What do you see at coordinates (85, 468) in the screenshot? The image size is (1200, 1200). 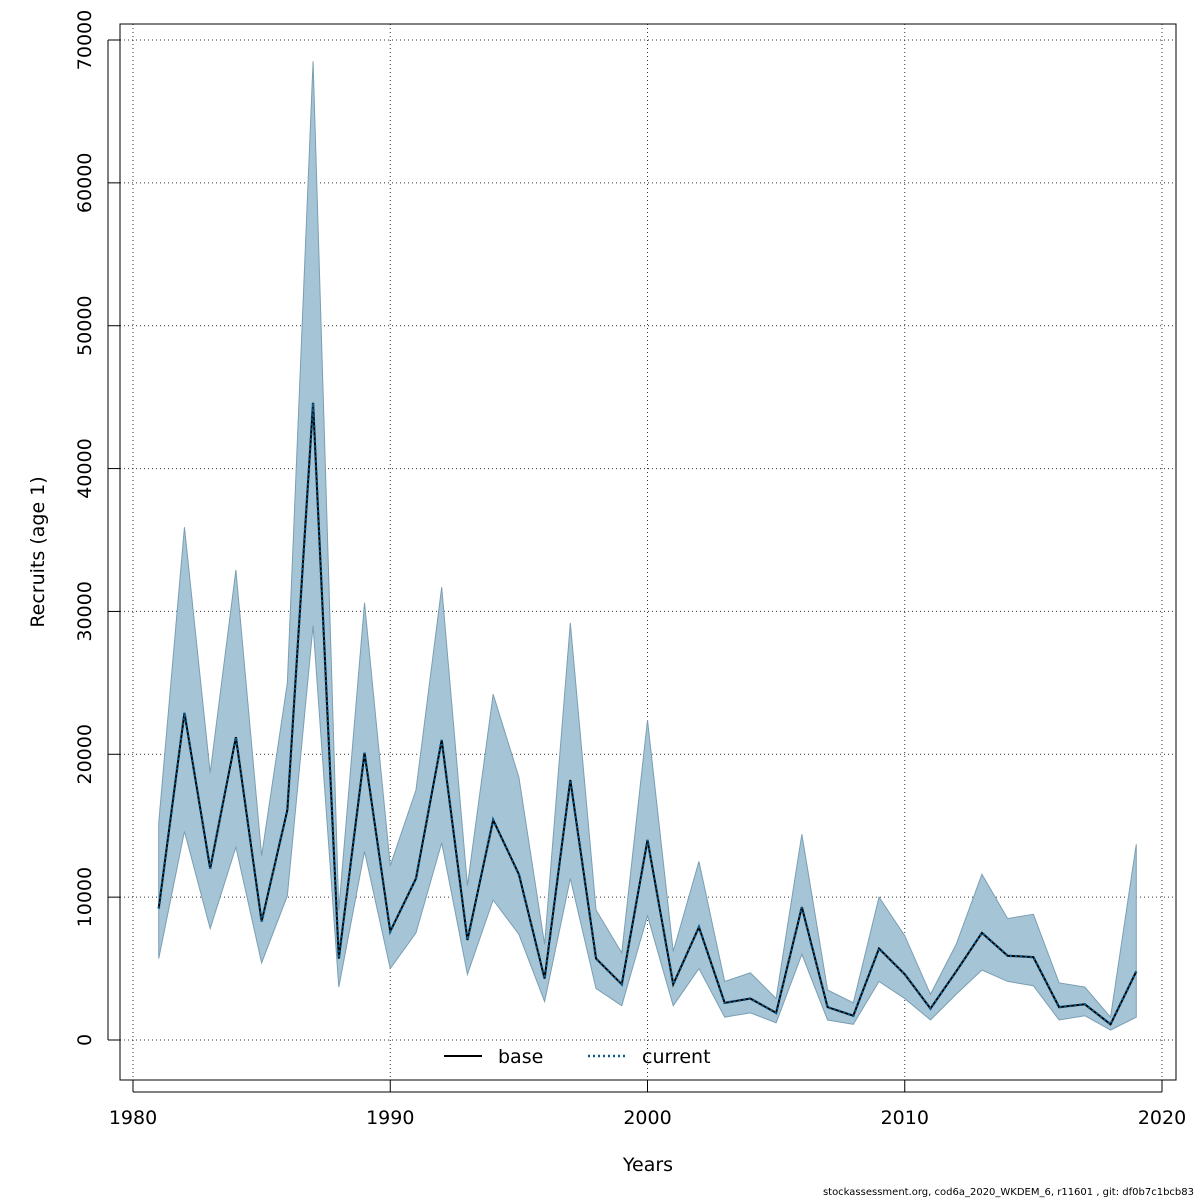 I see `y-tick-label: 40000` at bounding box center [85, 468].